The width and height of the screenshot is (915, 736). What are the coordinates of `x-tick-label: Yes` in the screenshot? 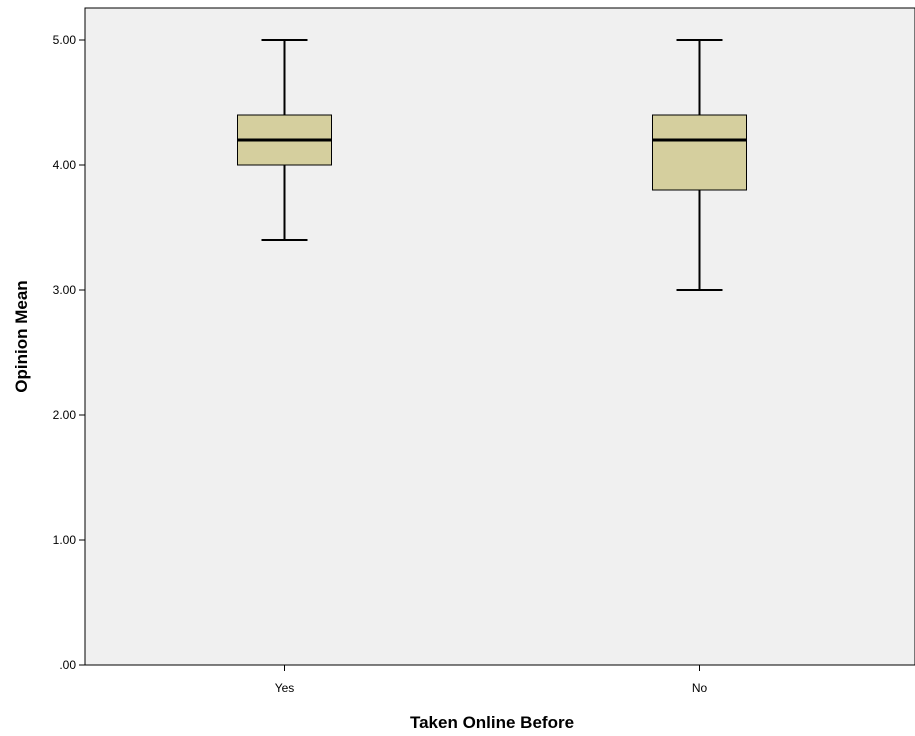 It's located at (285, 688).